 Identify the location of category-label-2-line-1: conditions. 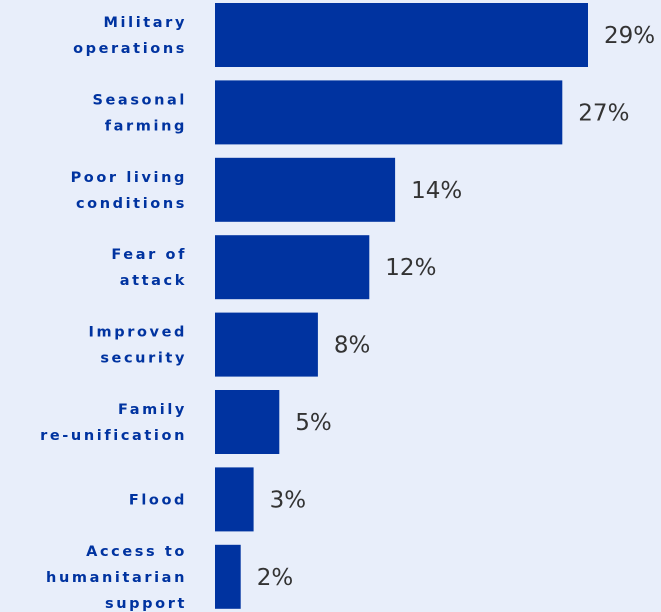
(131, 204).